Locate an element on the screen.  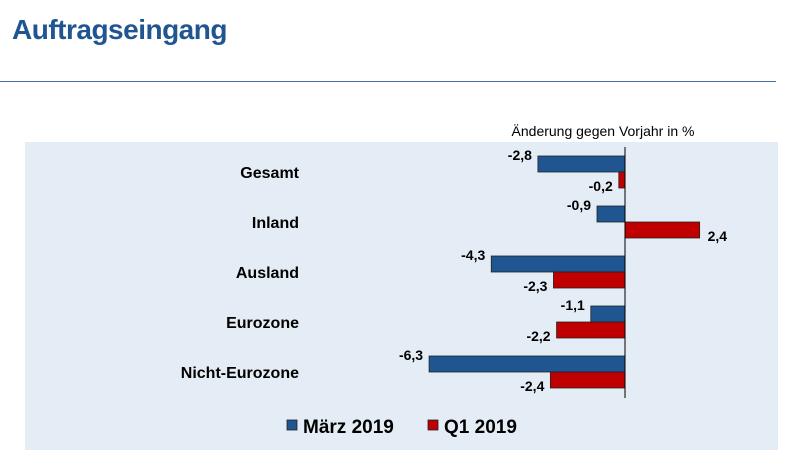
category-label: Inland is located at coordinates (275, 223).